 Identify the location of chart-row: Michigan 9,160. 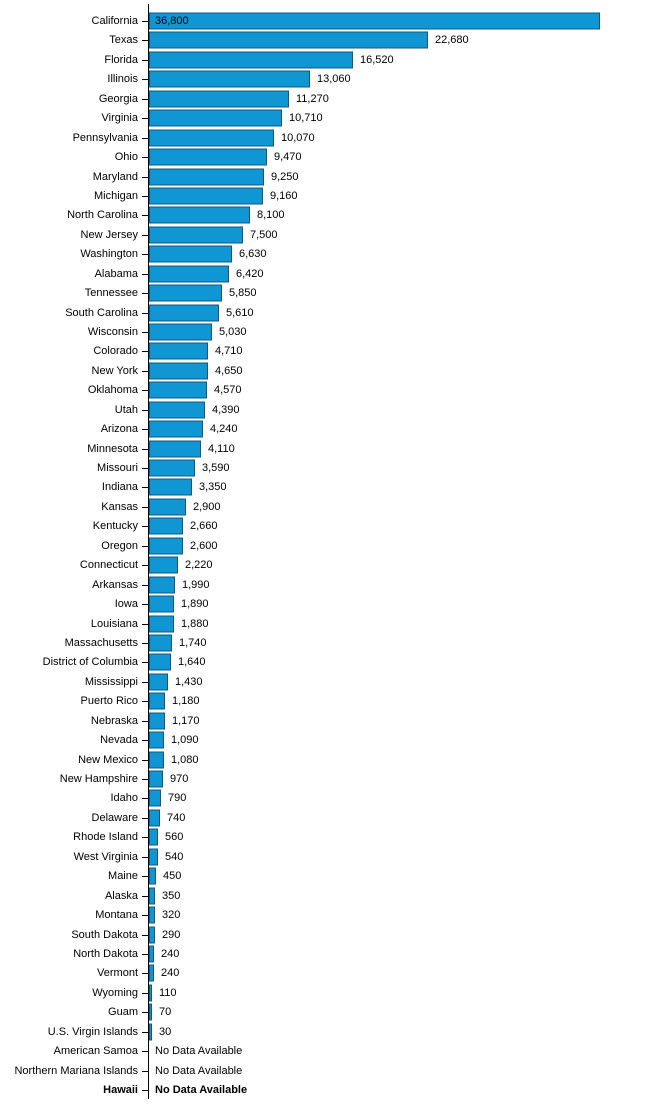
(325, 195).